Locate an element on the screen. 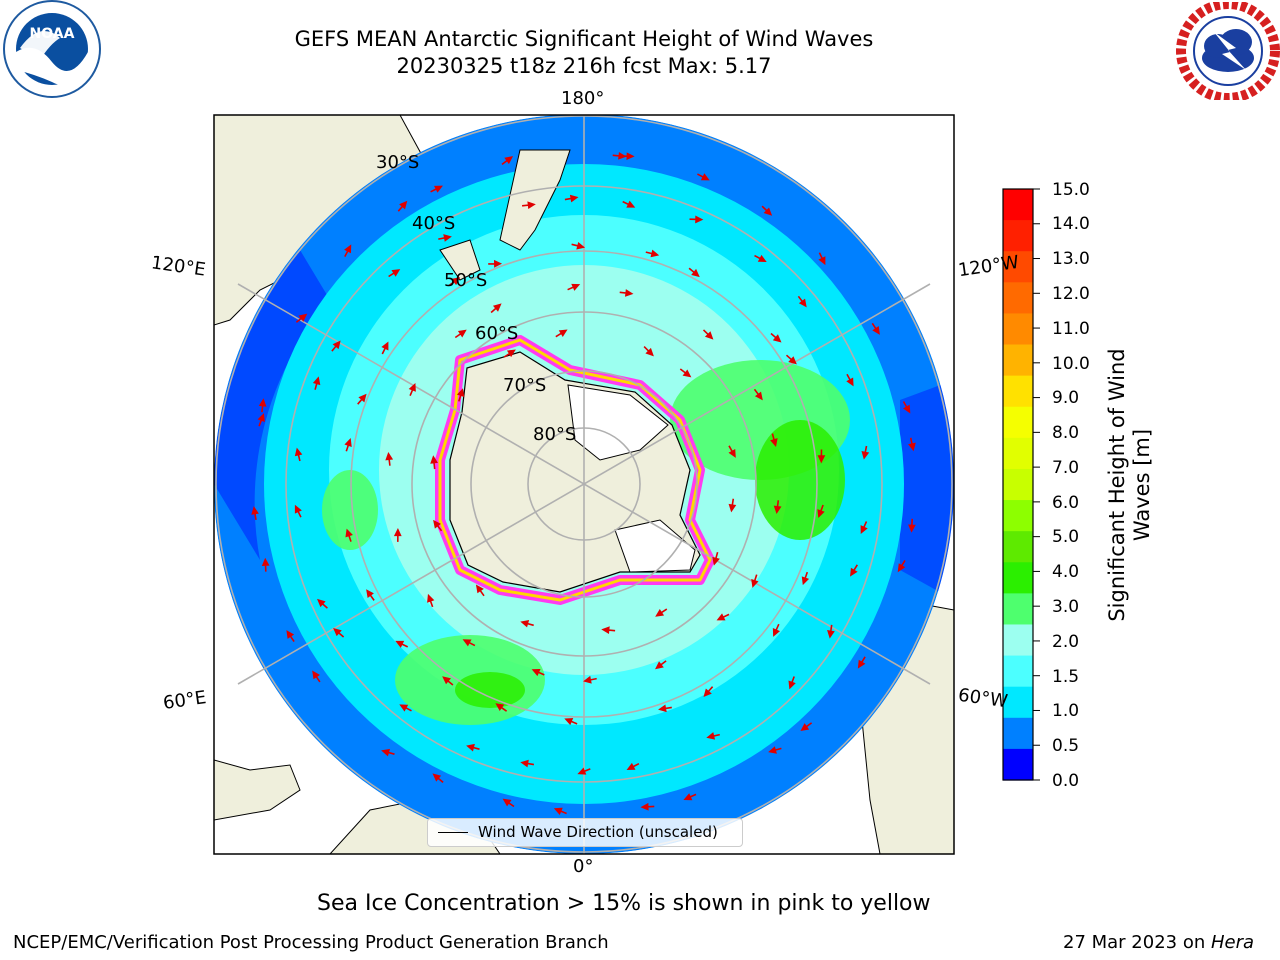  colorbar-tick-label: 4.0 is located at coordinates (1066, 572).